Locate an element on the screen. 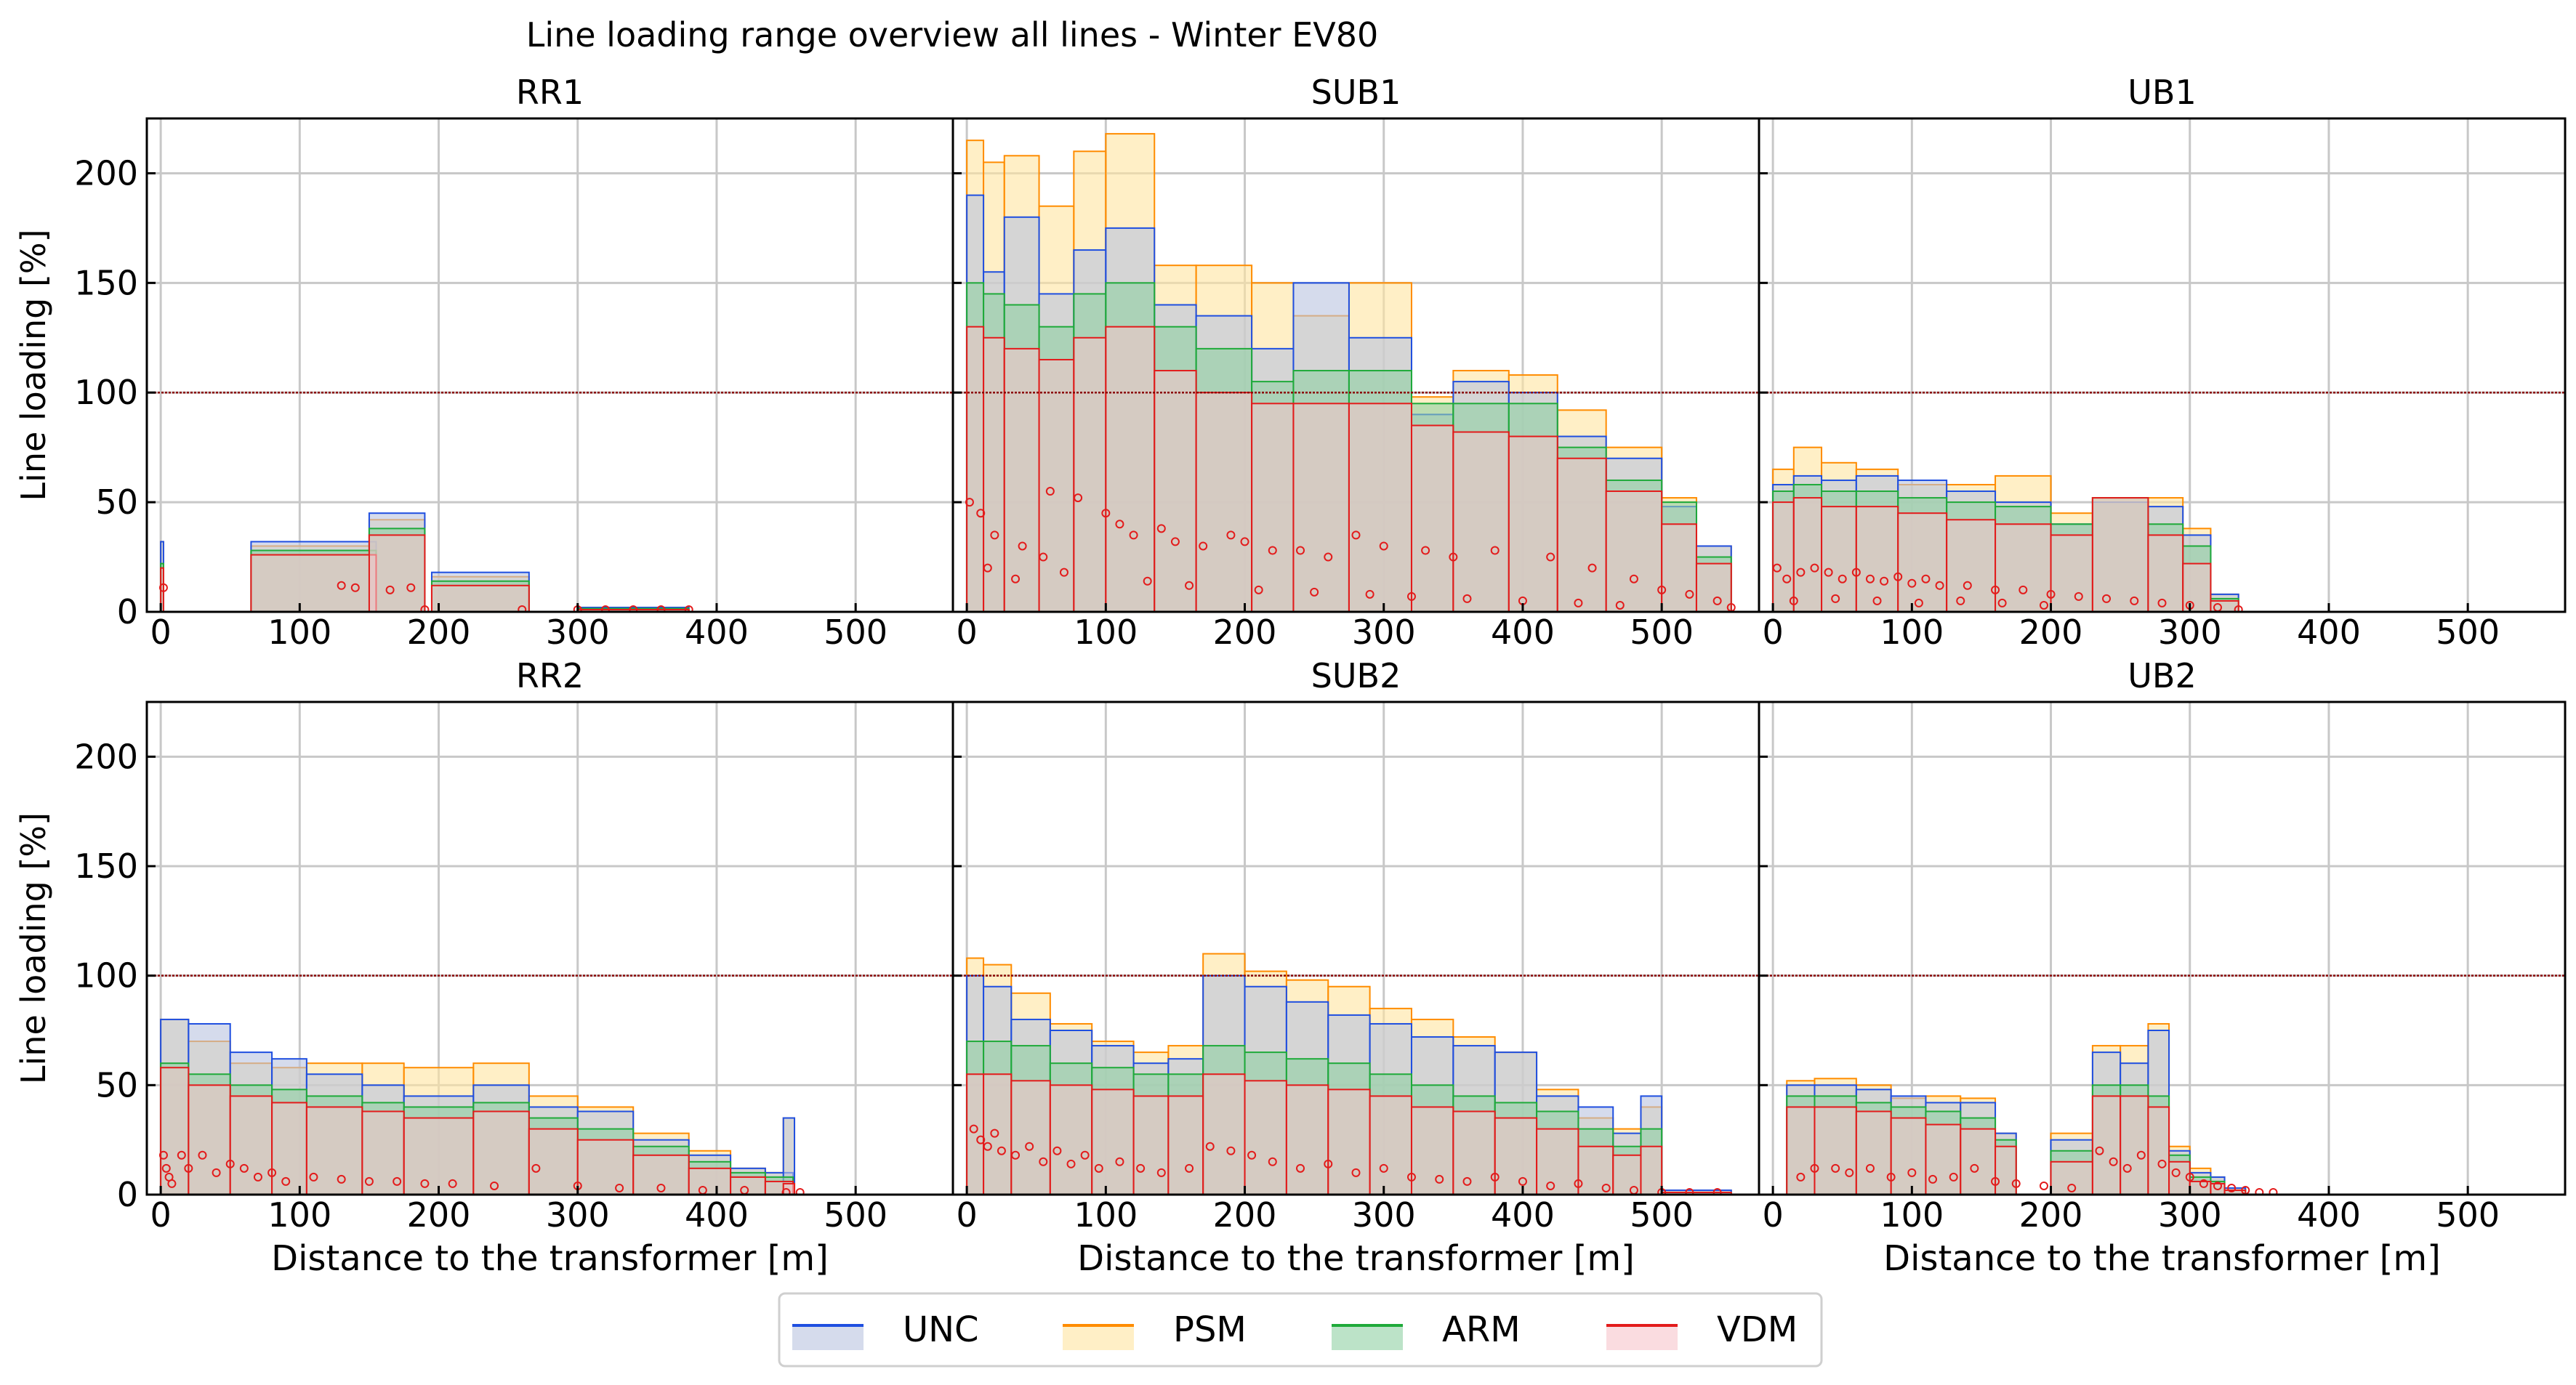  panel-ub1: 0 100 200 300 400 500 UB1 is located at coordinates (2162, 363).